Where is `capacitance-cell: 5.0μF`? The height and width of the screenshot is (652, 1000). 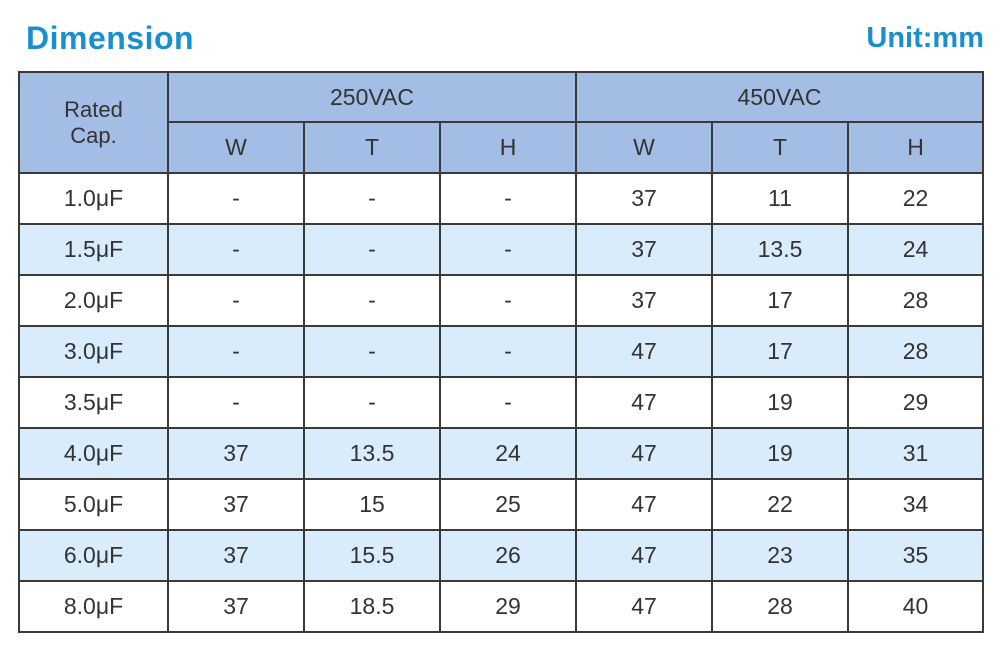
capacitance-cell: 5.0μF is located at coordinates (93, 504).